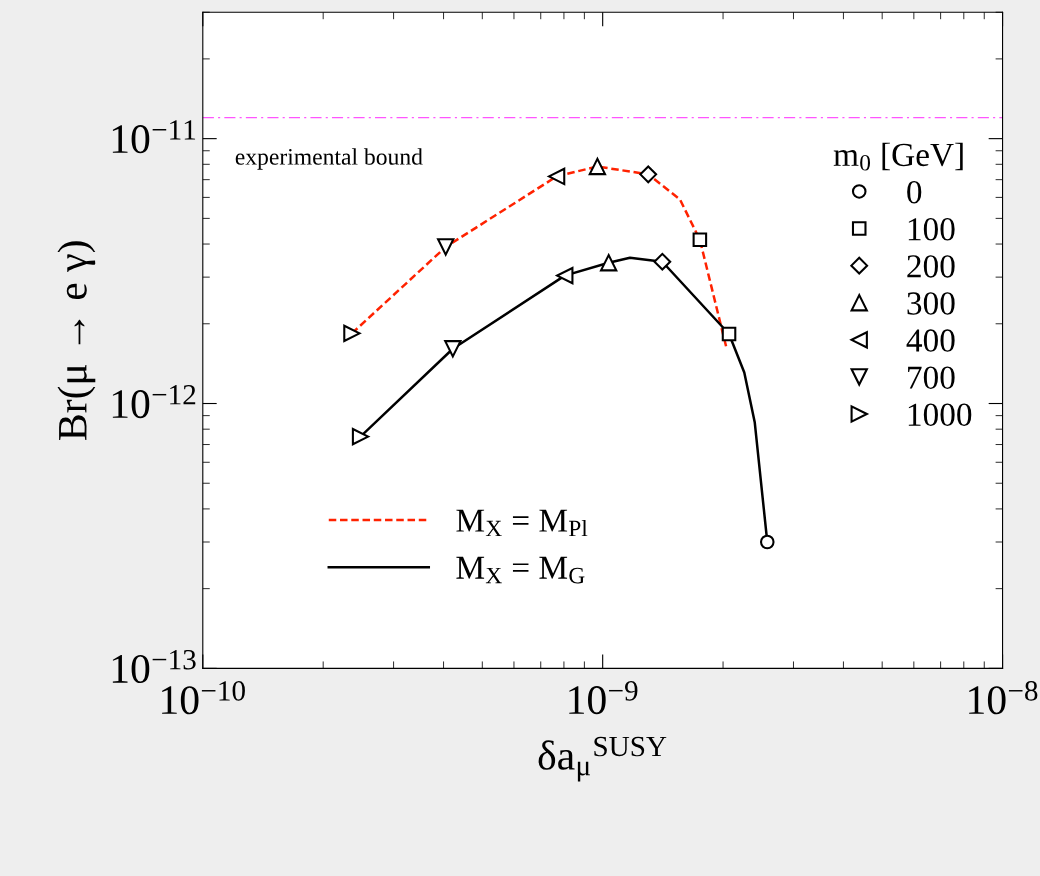 The height and width of the screenshot is (876, 1040). I want to click on legend-label: 0, so click(914, 192).